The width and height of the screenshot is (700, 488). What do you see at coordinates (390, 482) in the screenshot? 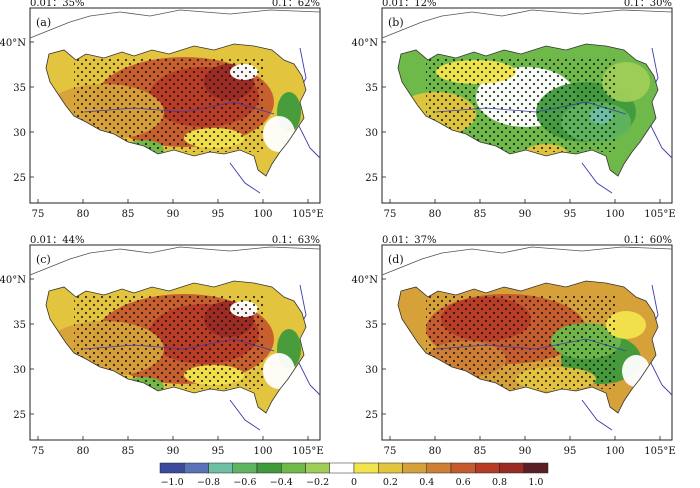
I see `colorbar-label: 0.2` at bounding box center [390, 482].